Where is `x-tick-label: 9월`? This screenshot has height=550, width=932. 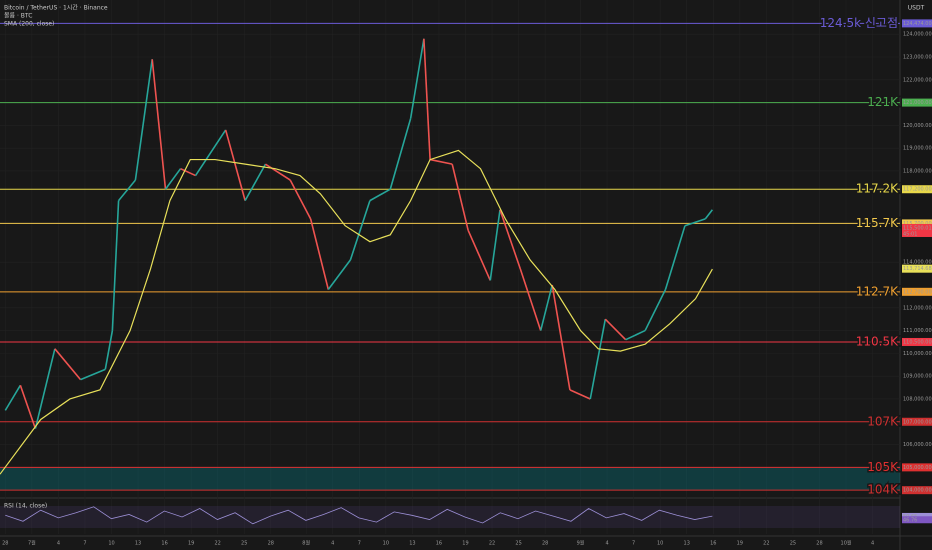
x-tick-label: 9월 is located at coordinates (581, 543).